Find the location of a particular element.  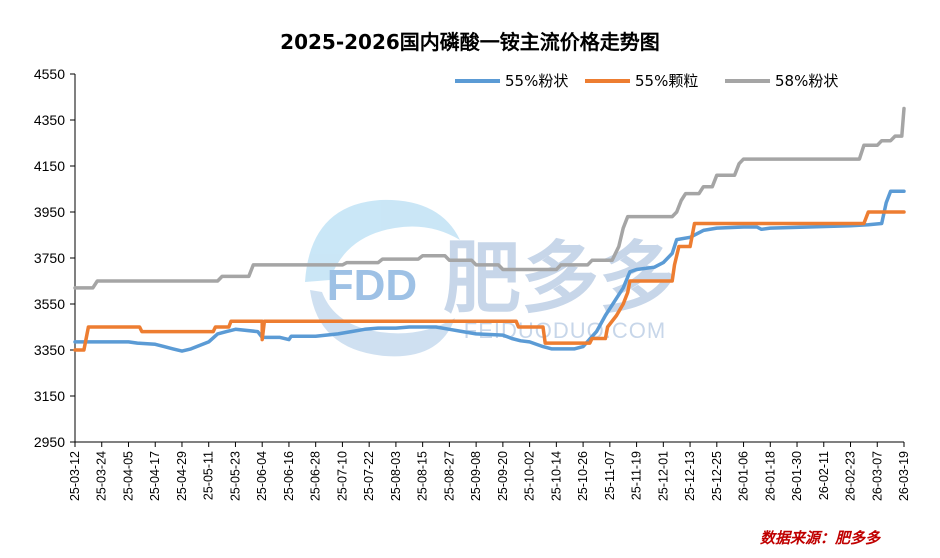

fdd-logo: FDD is located at coordinates (382, 278).